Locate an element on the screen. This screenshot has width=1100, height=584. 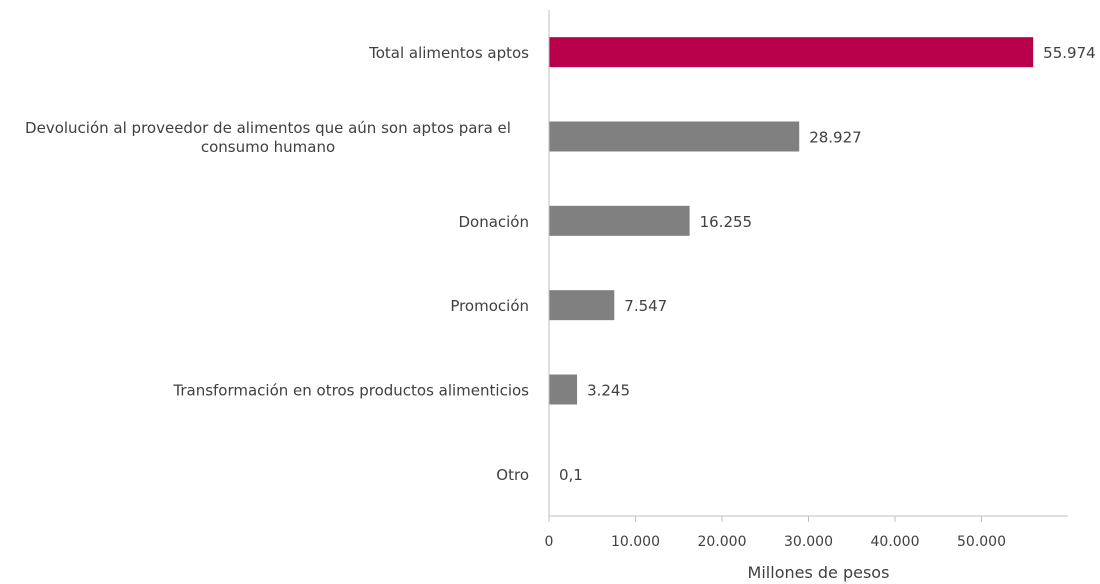
category-label-line: Promoción is located at coordinates (489, 306).